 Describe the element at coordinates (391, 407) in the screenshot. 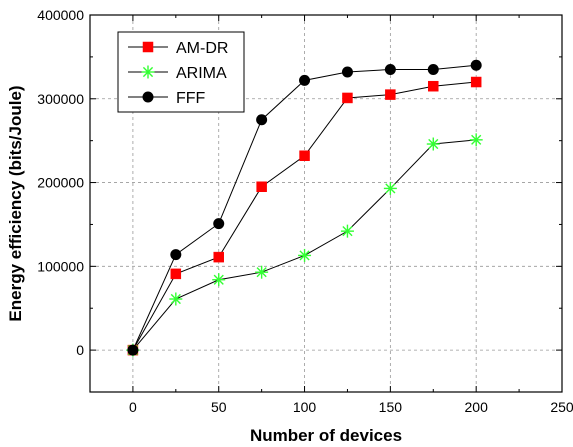

I see `x-tick-label: 150` at that location.